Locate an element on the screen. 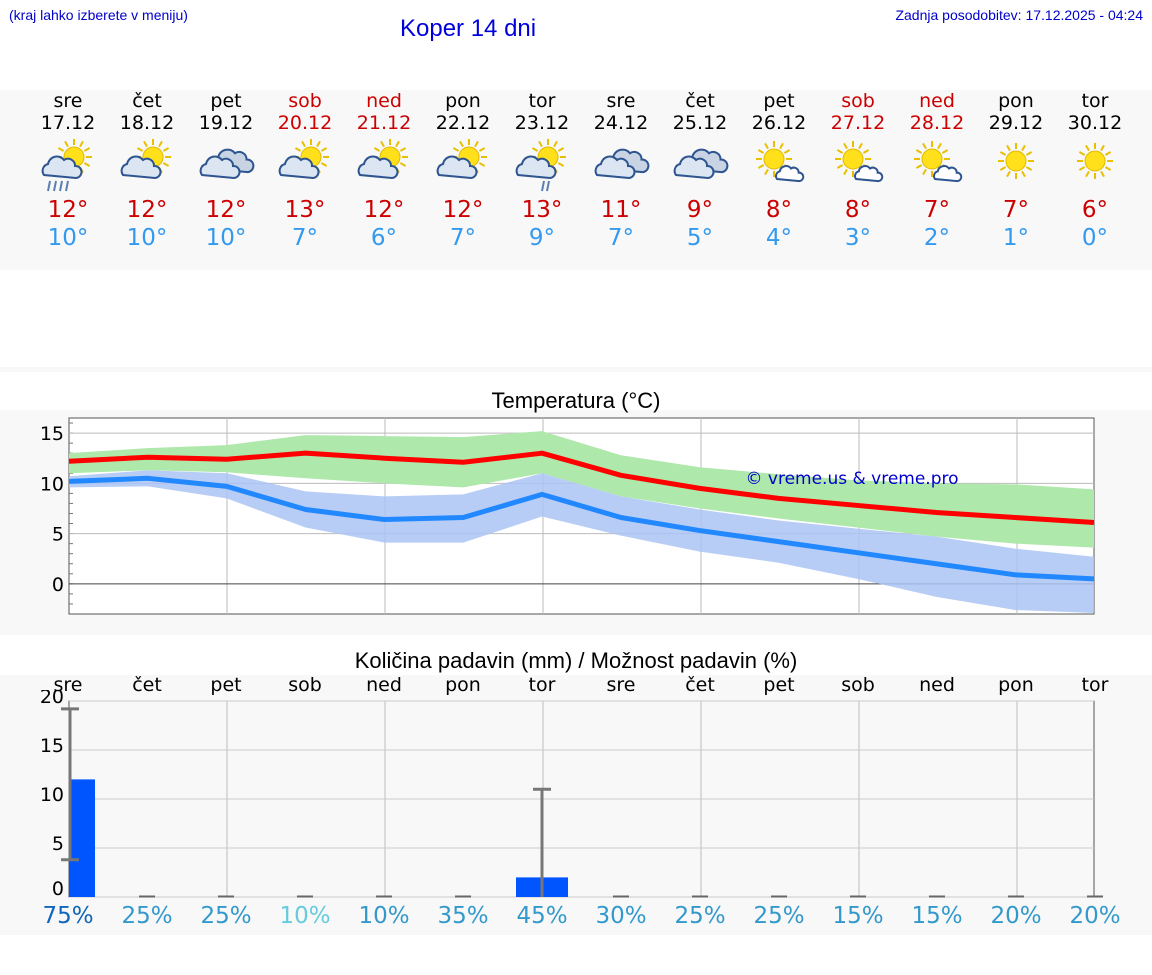  day-column: tor 30.12 6° 0° is located at coordinates (1095, 171).